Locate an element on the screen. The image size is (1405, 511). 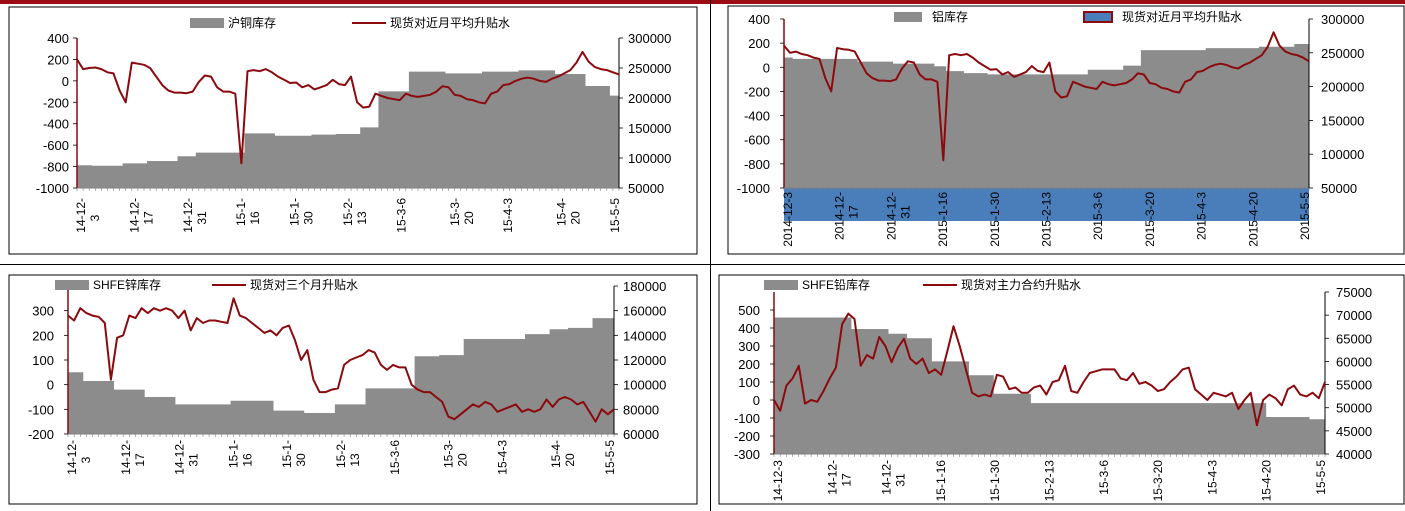
y-right-tick-label: 120000 is located at coordinates (644, 360).